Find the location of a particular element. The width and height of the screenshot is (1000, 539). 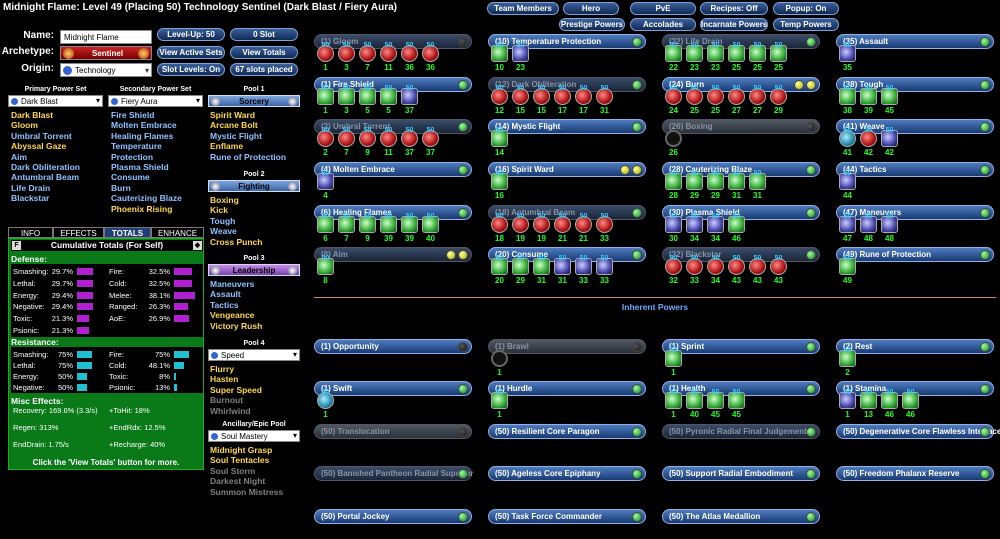

power-slot: (50) Portal Jockey is located at coordinates (393, 524).